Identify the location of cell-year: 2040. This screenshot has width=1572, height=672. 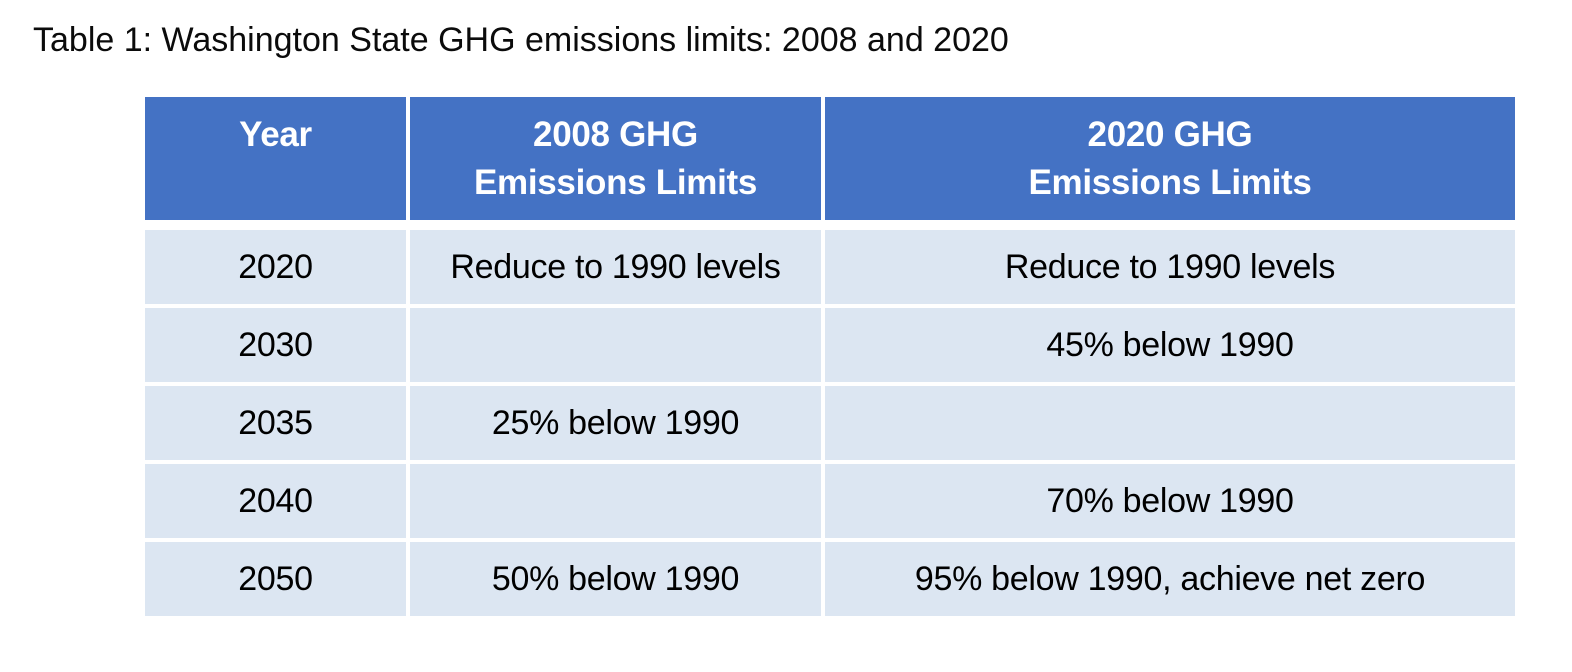
(275, 501).